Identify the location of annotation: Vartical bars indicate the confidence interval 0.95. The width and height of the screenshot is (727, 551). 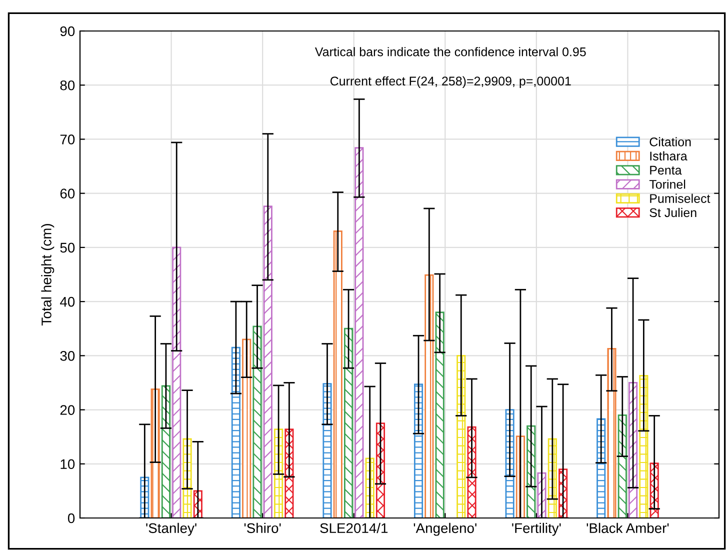
(450, 51).